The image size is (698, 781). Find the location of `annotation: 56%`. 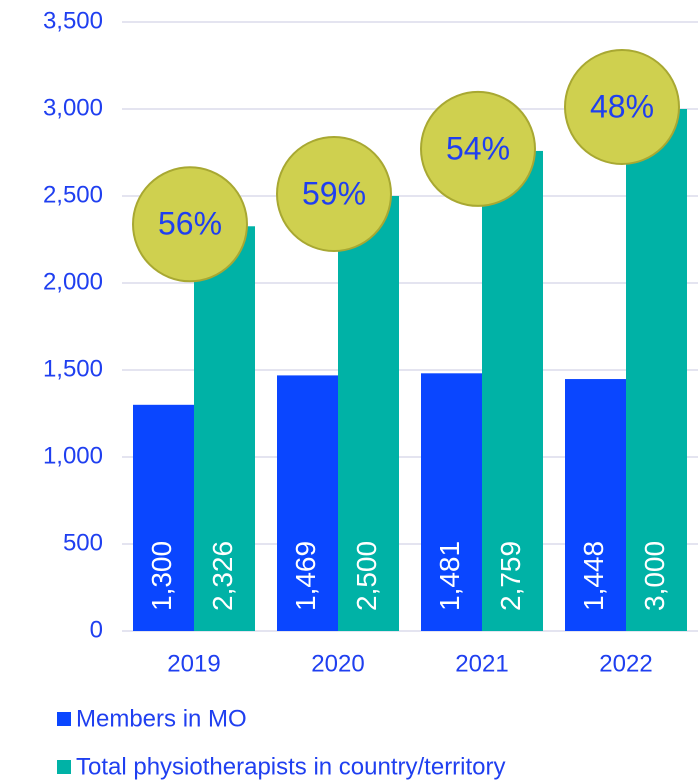

annotation: 56% is located at coordinates (190, 224).